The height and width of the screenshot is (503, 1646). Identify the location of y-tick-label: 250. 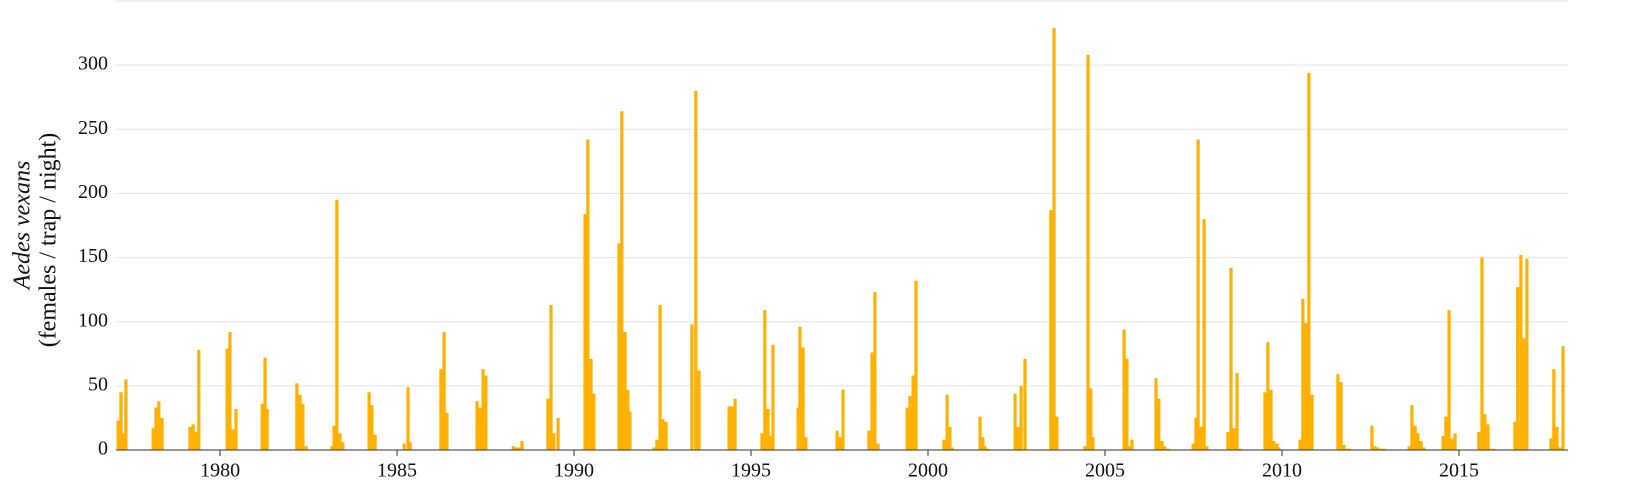
(93, 128).